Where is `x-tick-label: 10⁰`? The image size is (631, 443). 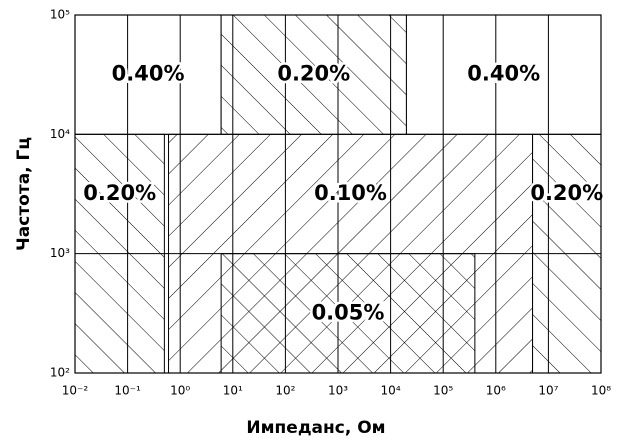
x-tick-label: 10⁰ is located at coordinates (180, 391).